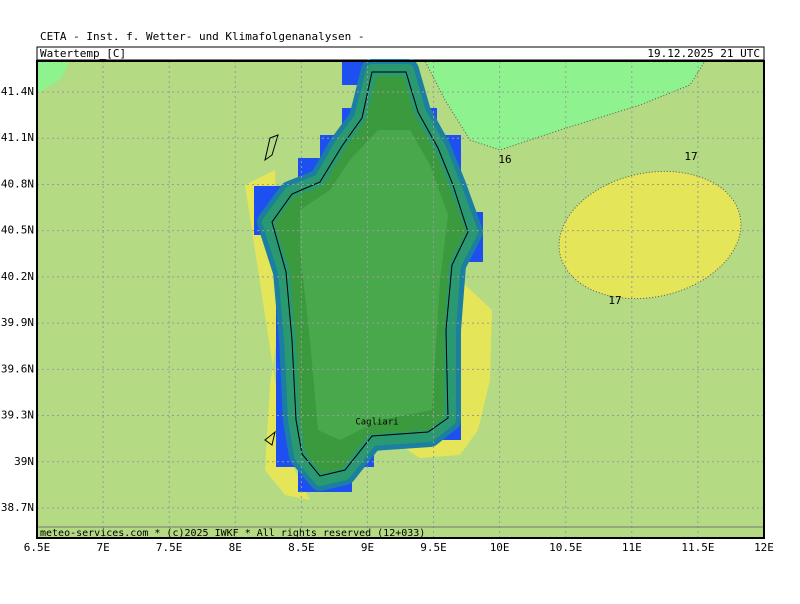 The height and width of the screenshot is (604, 800). I want to click on contour-label: 16, so click(504, 159).